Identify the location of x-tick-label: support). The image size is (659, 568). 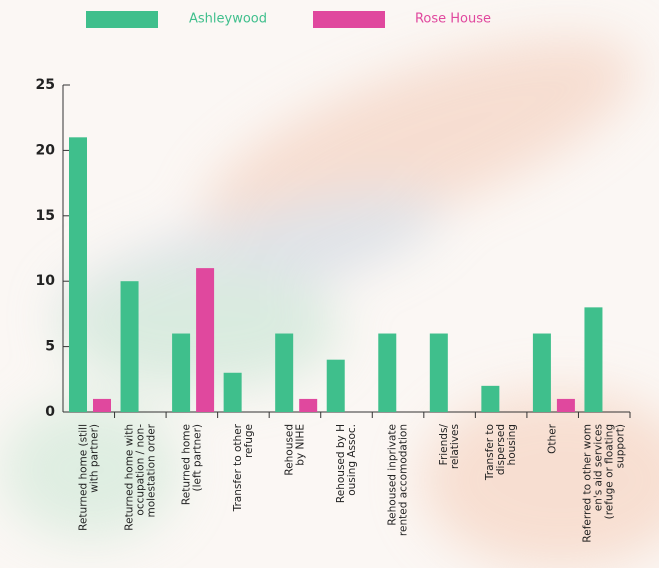
(621, 446).